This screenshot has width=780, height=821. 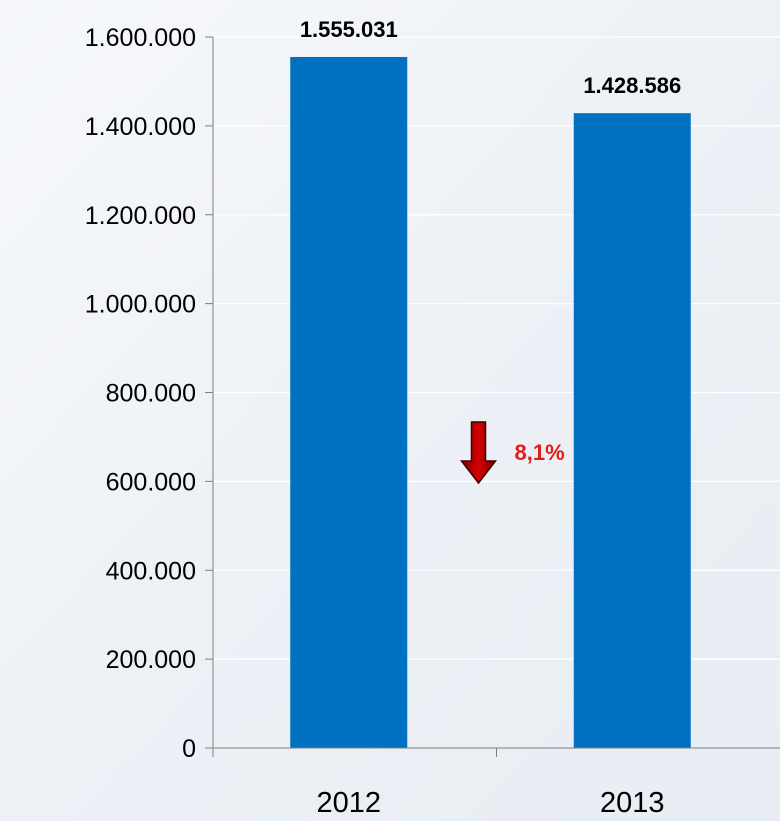 What do you see at coordinates (512, 453) in the screenshot?
I see `change-annotation: 8,1%` at bounding box center [512, 453].